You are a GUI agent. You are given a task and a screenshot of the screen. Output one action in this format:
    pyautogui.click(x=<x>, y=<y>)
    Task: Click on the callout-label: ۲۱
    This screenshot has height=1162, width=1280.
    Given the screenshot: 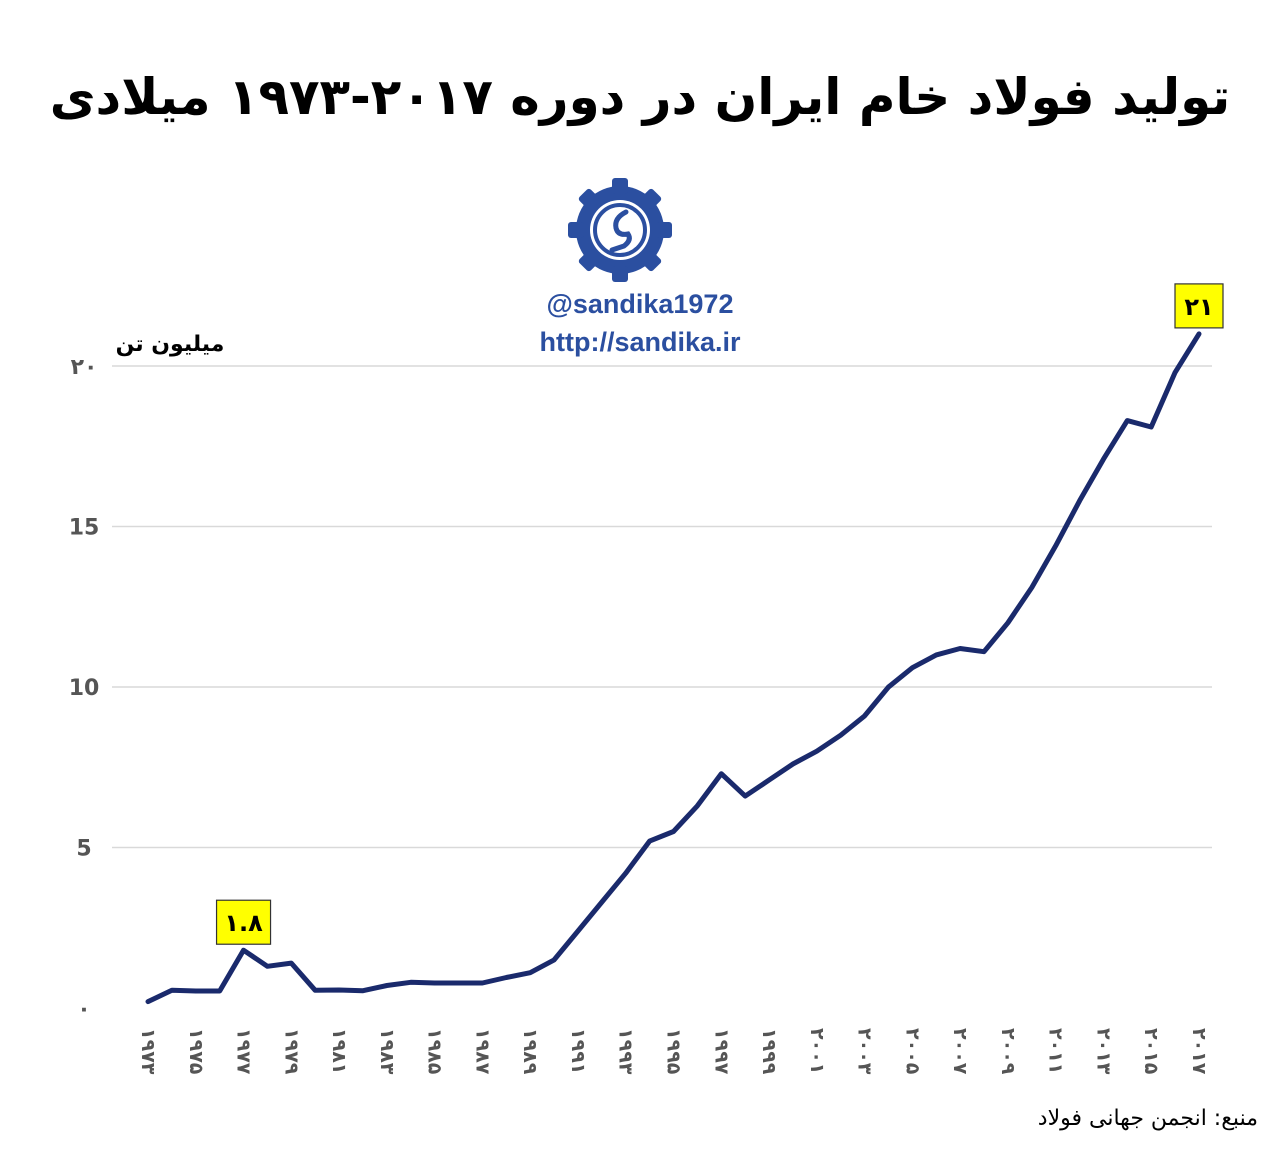 What is the action you would take?
    pyautogui.click(x=1198, y=307)
    